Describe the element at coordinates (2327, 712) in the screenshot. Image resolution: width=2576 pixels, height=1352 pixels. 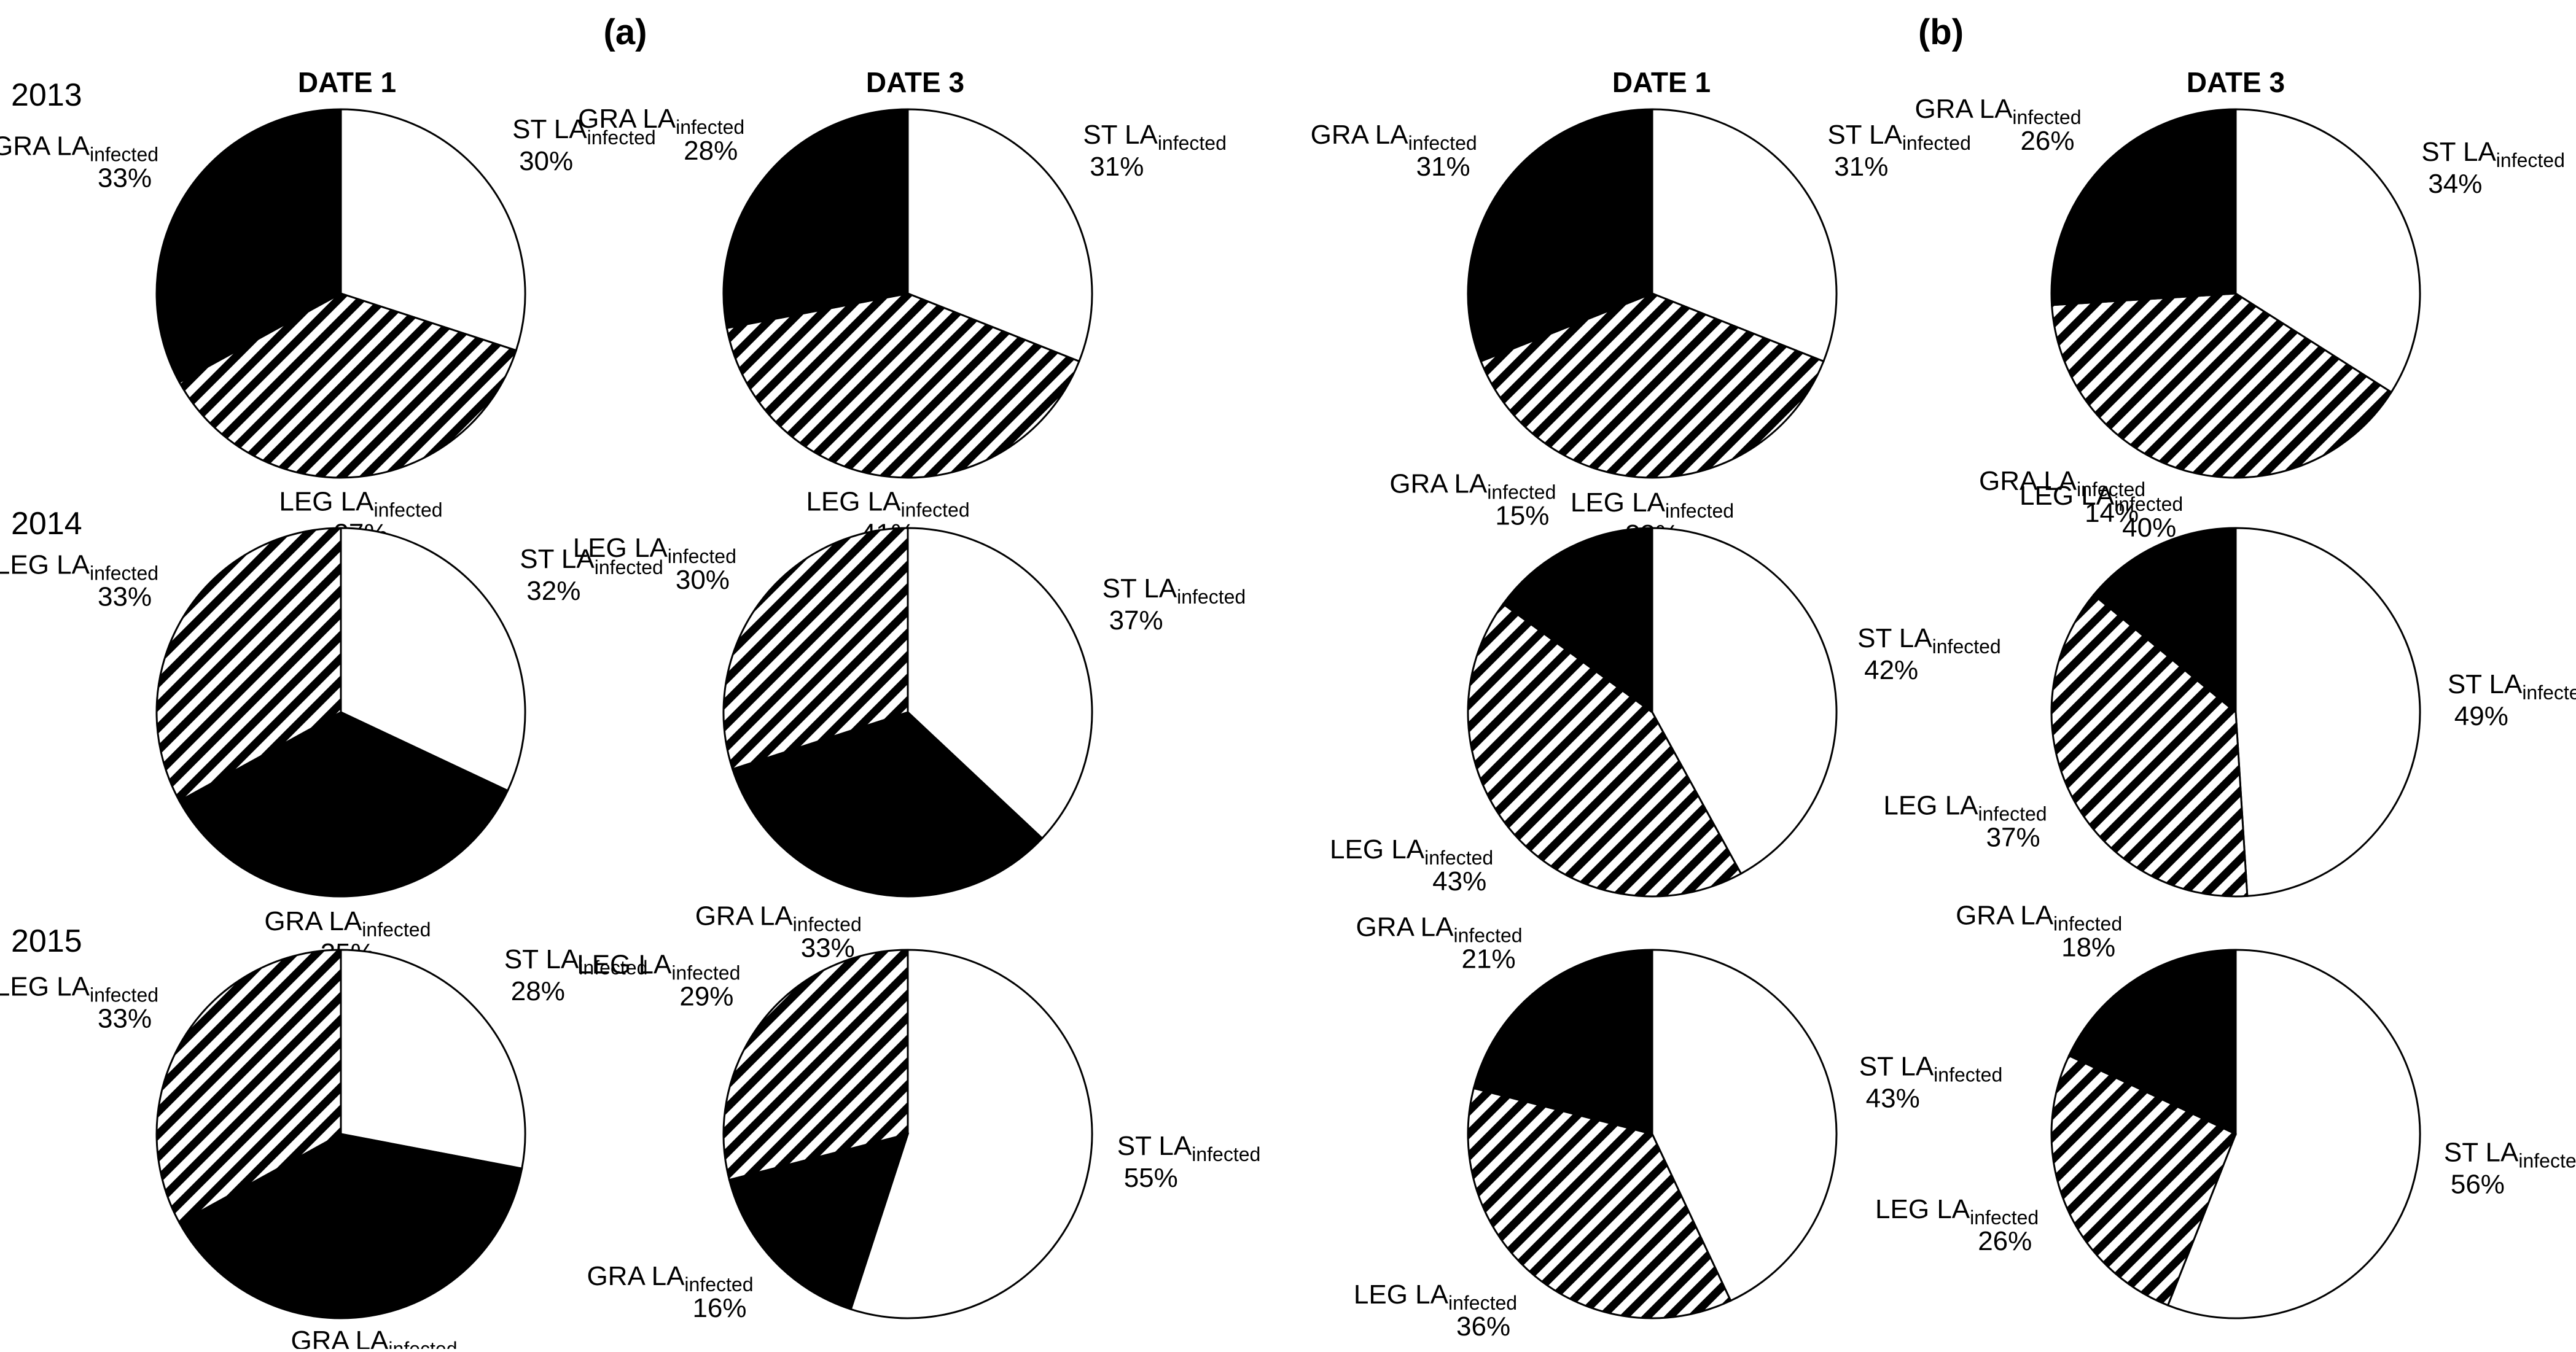
I see `pie-b-2014-date-3-slice-st-la` at that location.